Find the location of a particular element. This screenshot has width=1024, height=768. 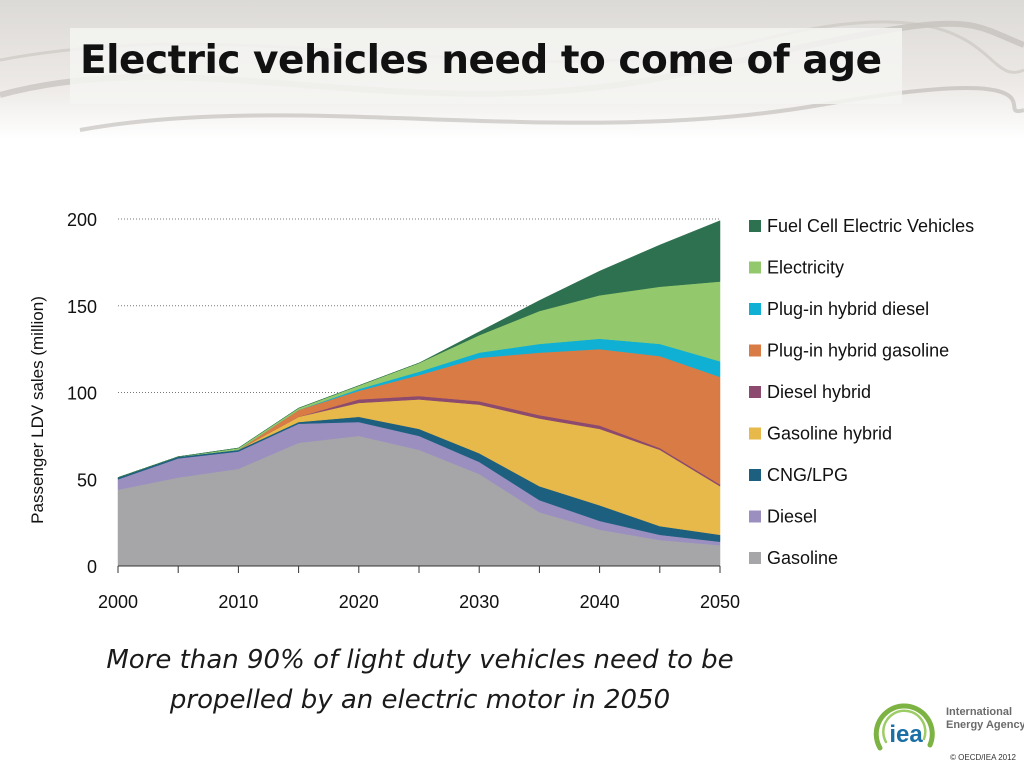

legend-swatch-gasoline is located at coordinates (755, 558).